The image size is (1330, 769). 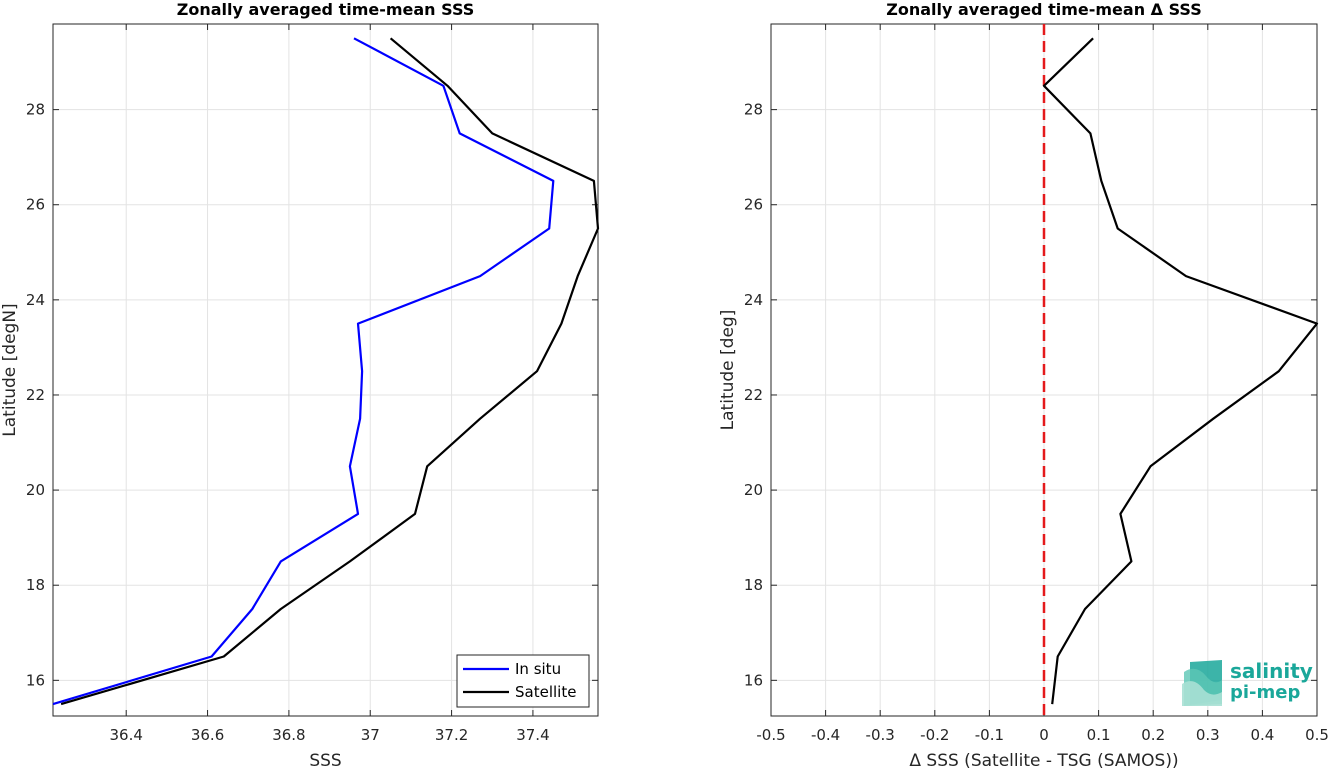 What do you see at coordinates (545, 692) in the screenshot?
I see `legend-label-satellite: Satellite` at bounding box center [545, 692].